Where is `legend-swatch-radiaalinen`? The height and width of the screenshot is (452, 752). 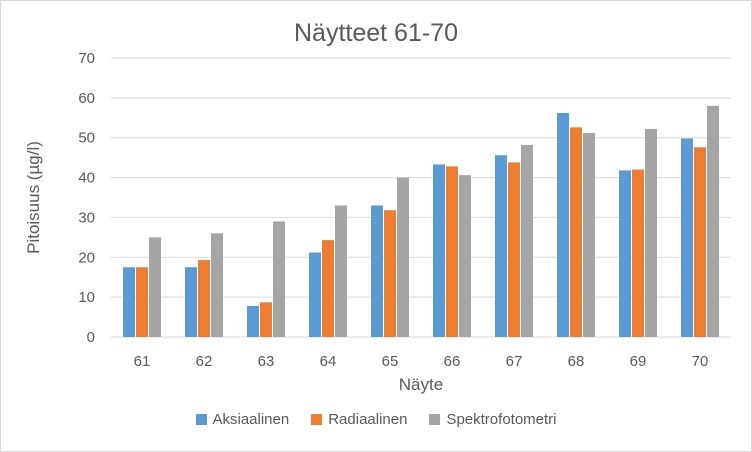
legend-swatch-radiaalinen is located at coordinates (317, 419).